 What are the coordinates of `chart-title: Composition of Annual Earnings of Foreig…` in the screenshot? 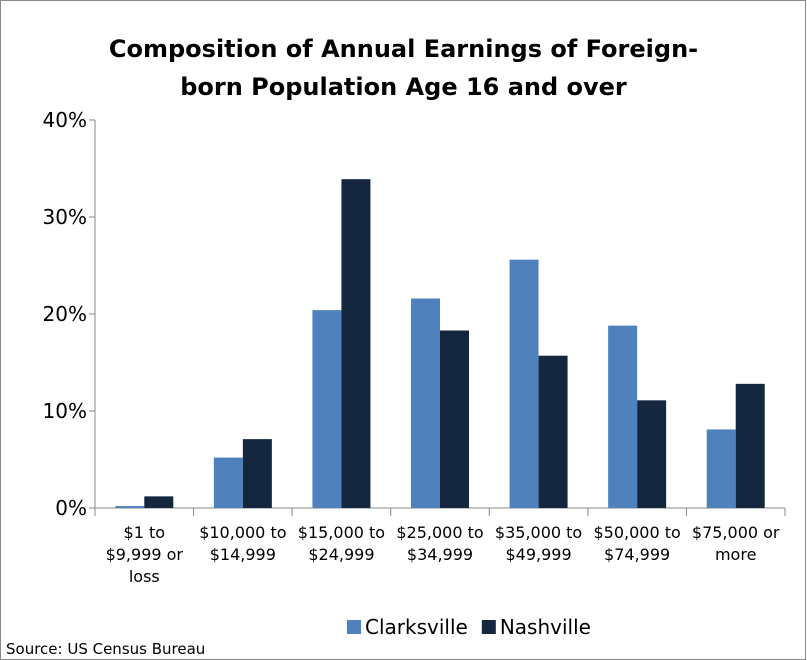 It's located at (403, 68).